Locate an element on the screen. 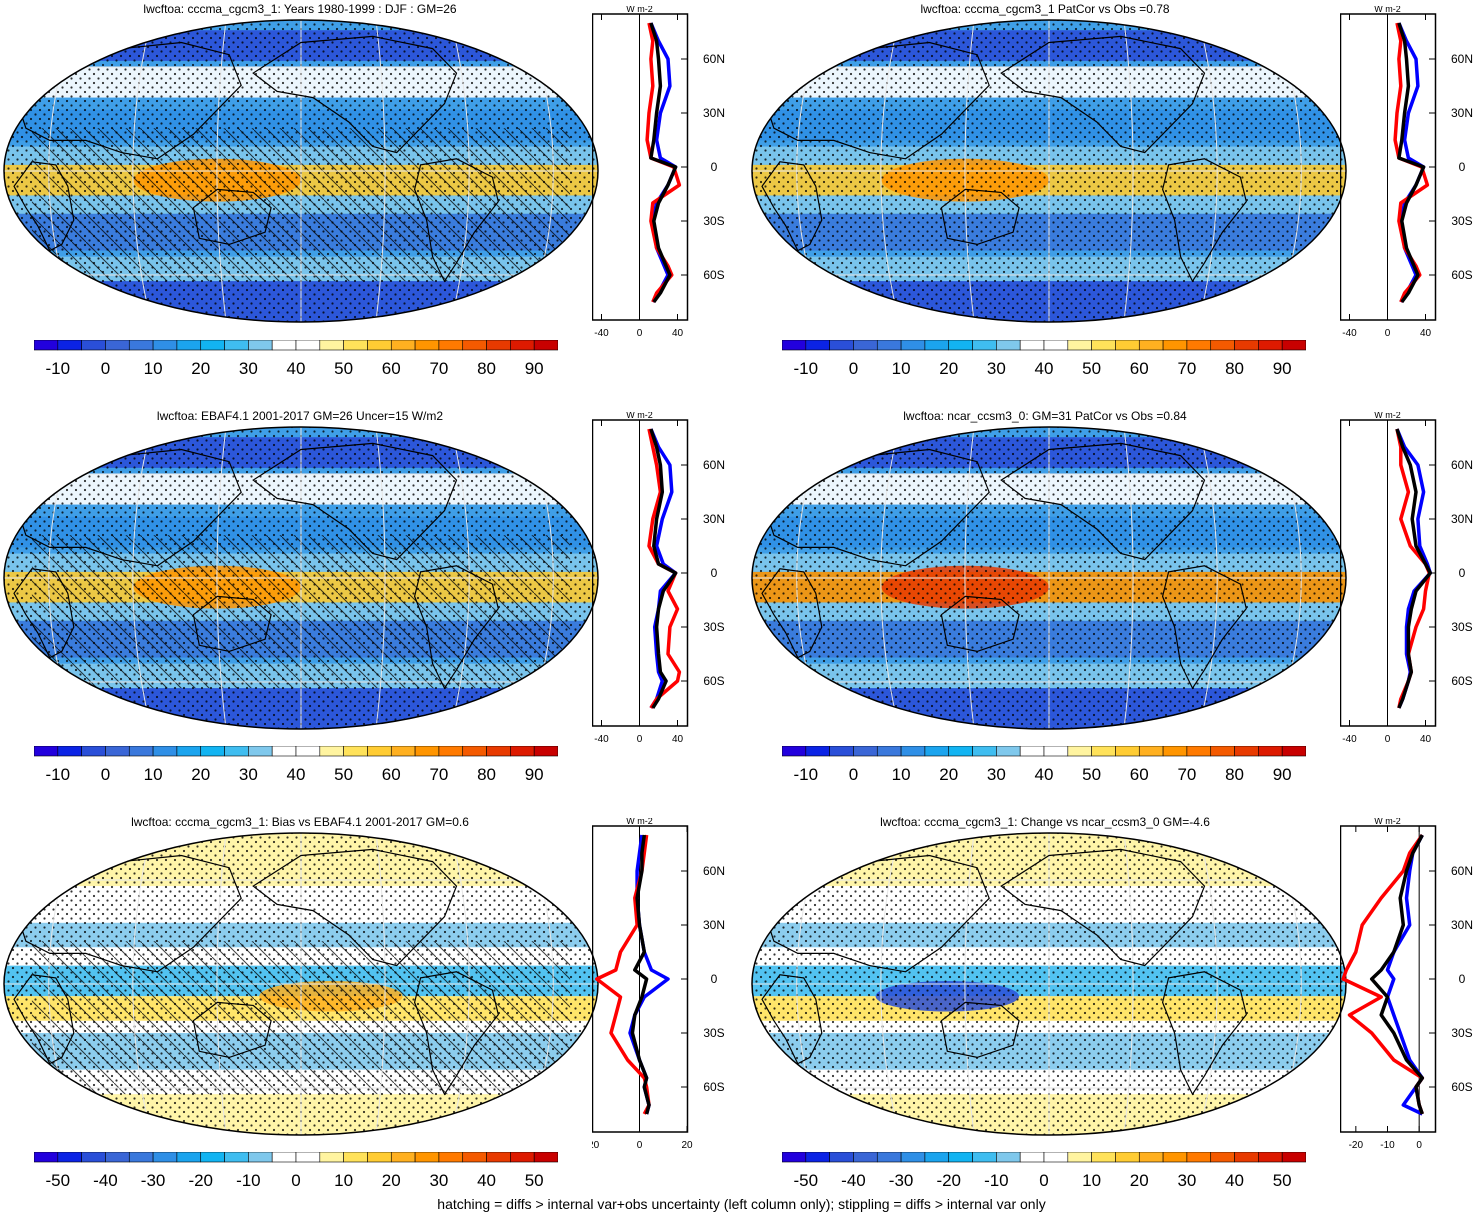 This screenshot has width=1483, height=1215. x-tick-label: 20 is located at coordinates (687, 1145).